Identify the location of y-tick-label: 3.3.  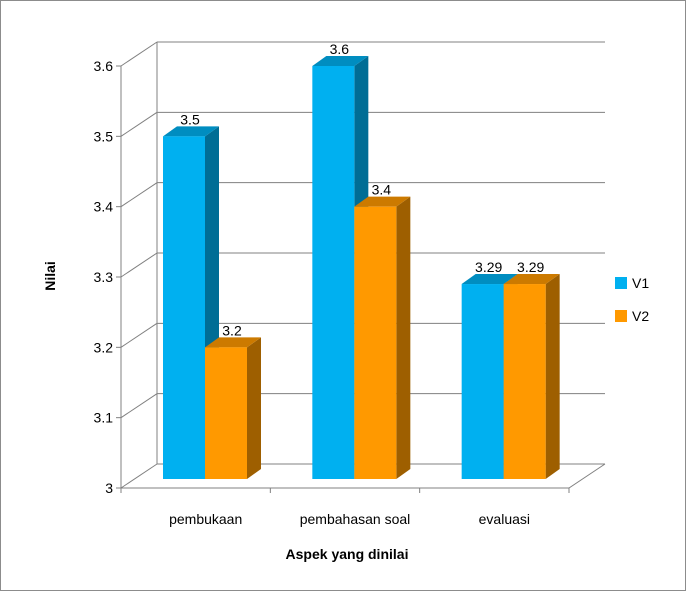
(104, 277).